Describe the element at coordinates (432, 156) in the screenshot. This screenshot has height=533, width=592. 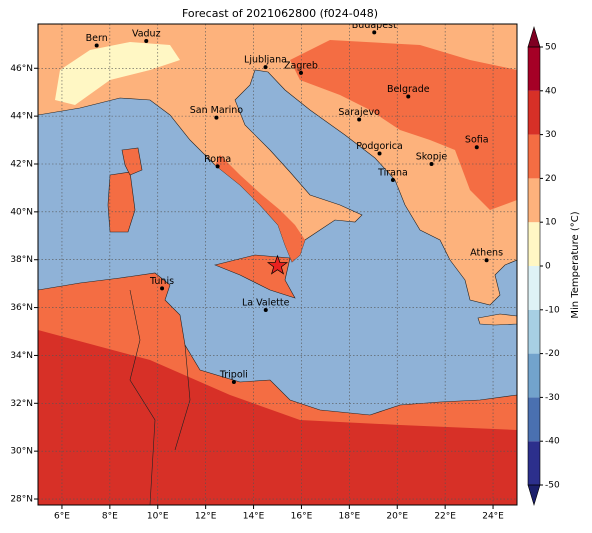
I see `city-label: Skopje` at that location.